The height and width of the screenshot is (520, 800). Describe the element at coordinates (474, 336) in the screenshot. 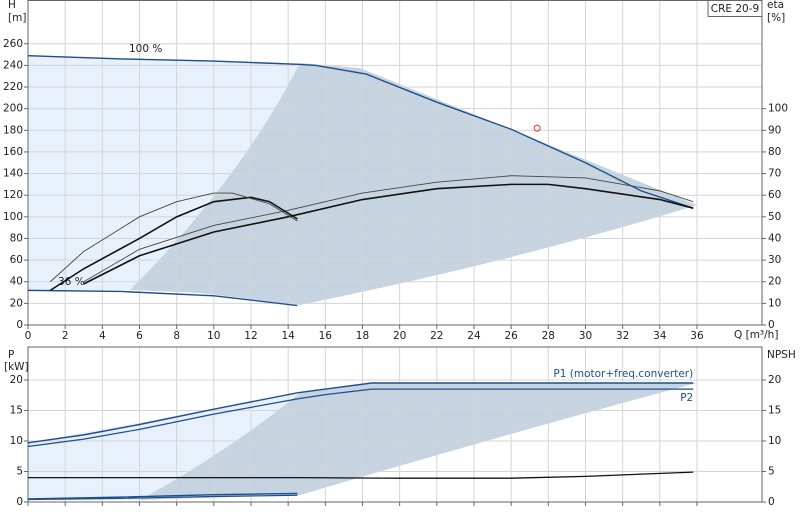

I see `x-tick-label: 24` at that location.